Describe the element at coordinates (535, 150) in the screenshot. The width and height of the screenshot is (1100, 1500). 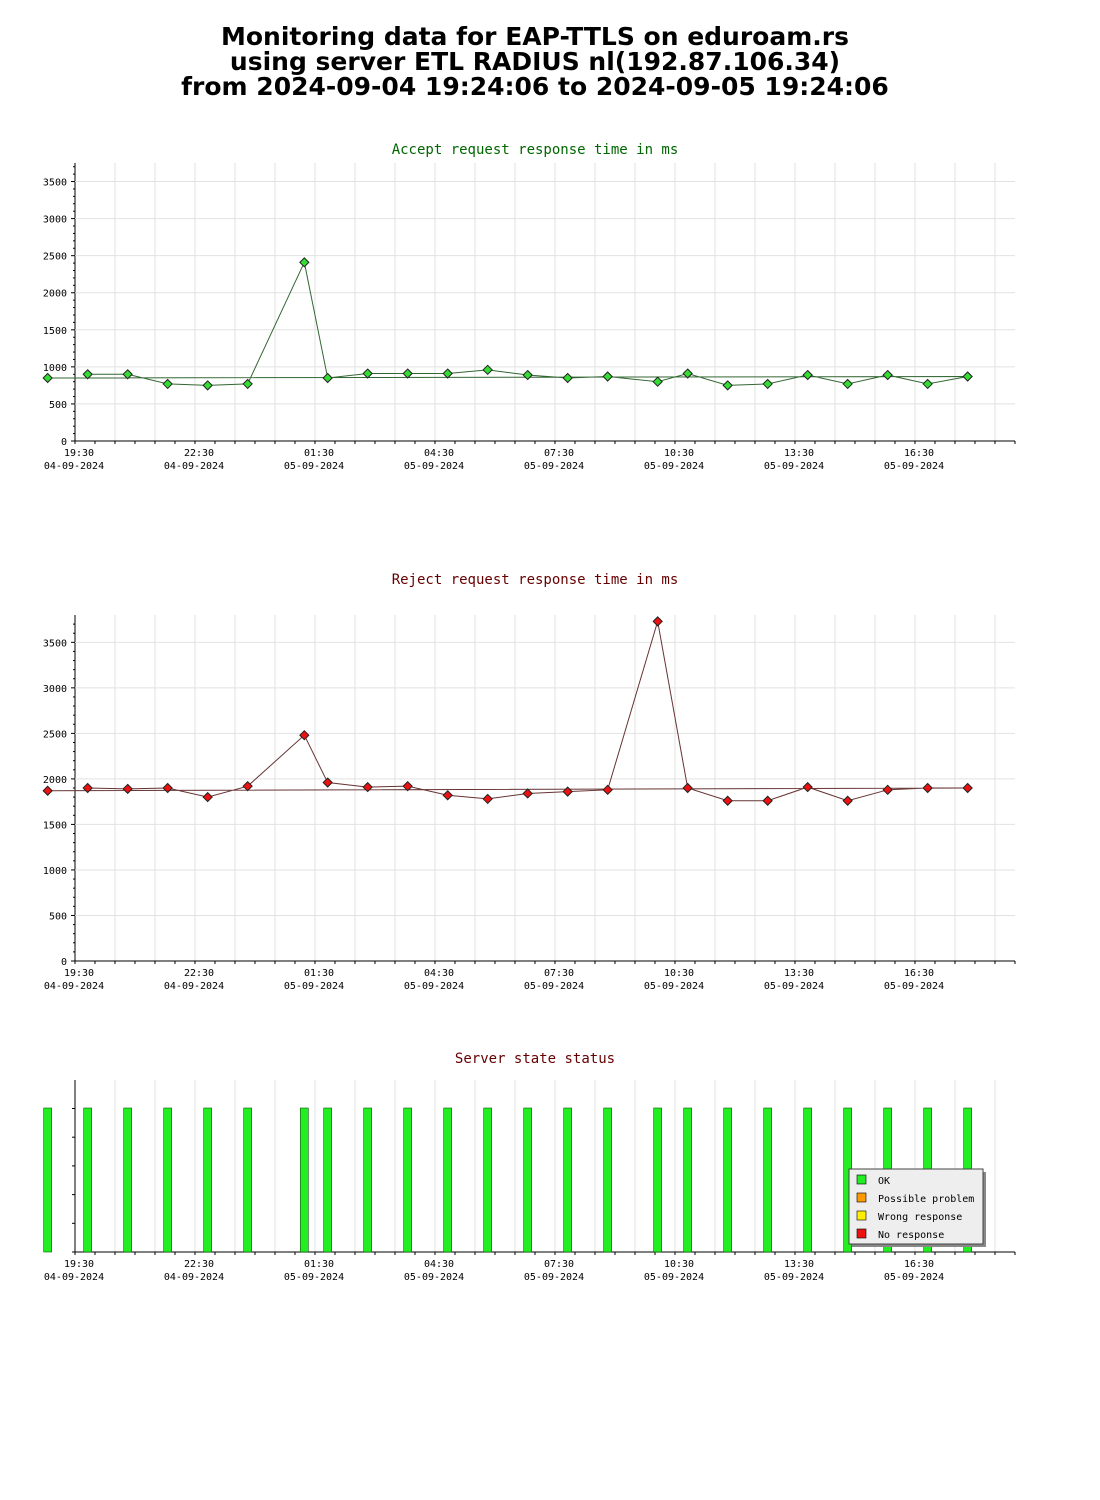
I see `chart1-title: Accept request response time in ms` at that location.